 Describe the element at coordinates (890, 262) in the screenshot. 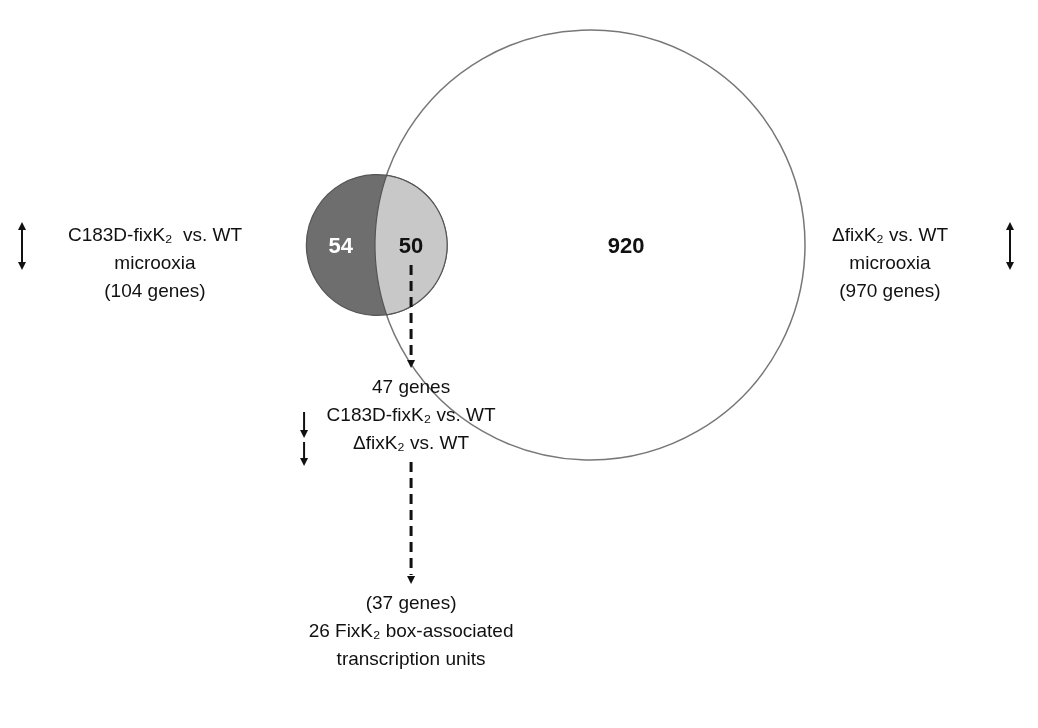

I see `text: ΔfixK₂ vs. WT microoxia (970 genes)` at that location.